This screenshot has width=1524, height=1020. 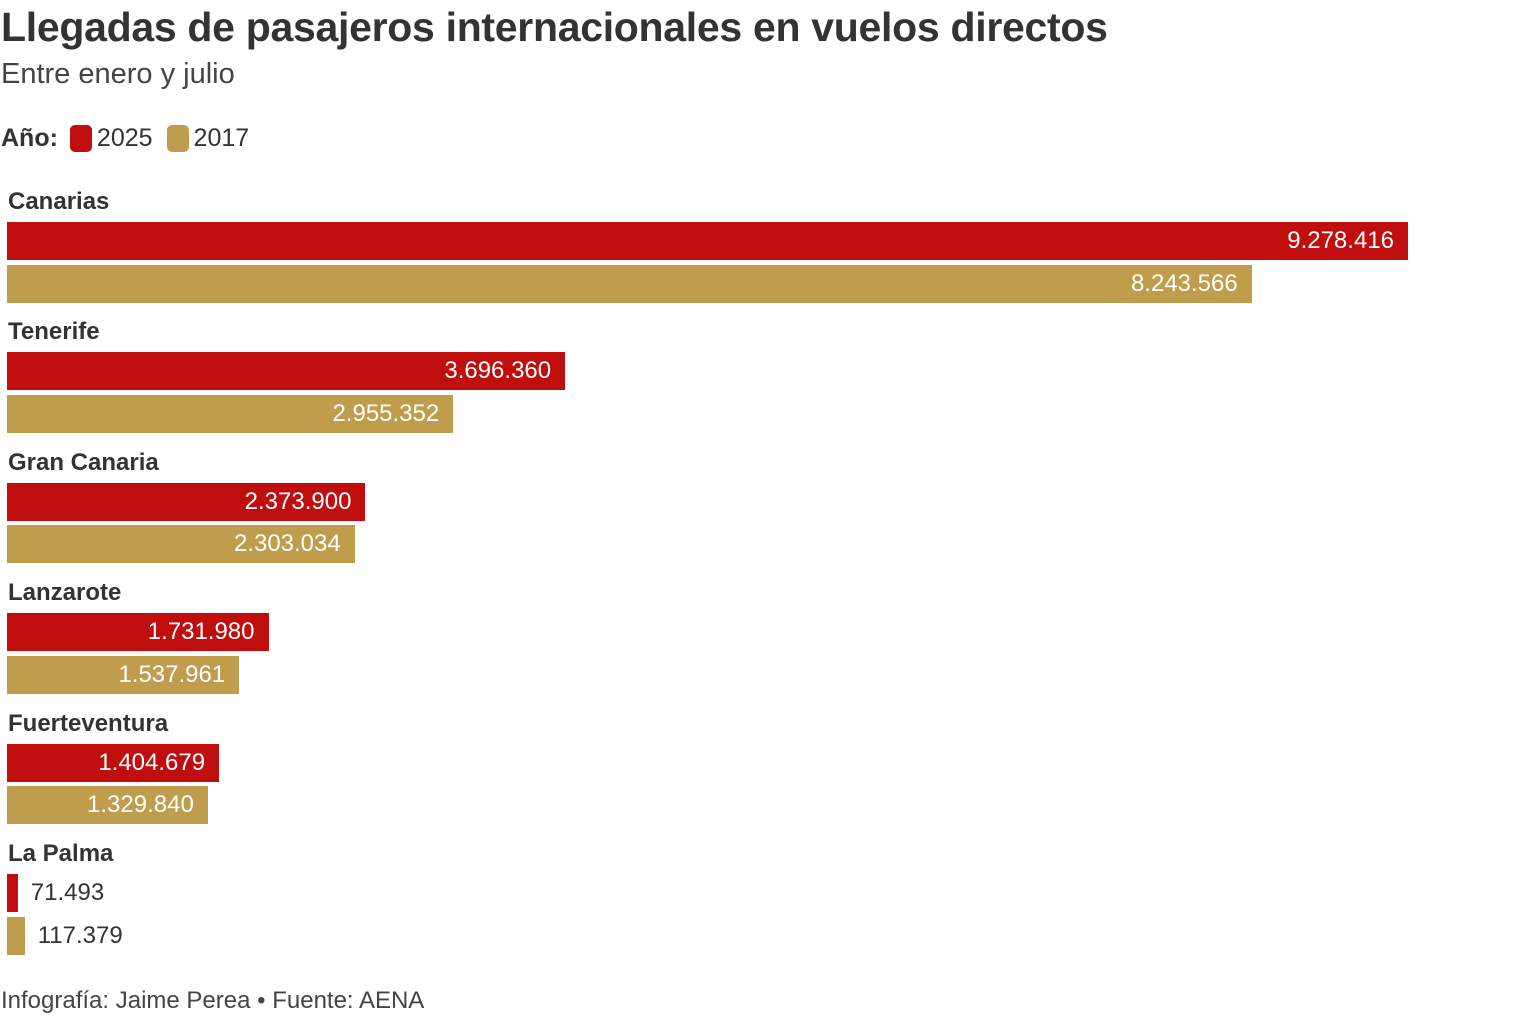 I want to click on legend-item-2017: 2017, so click(x=208, y=138).